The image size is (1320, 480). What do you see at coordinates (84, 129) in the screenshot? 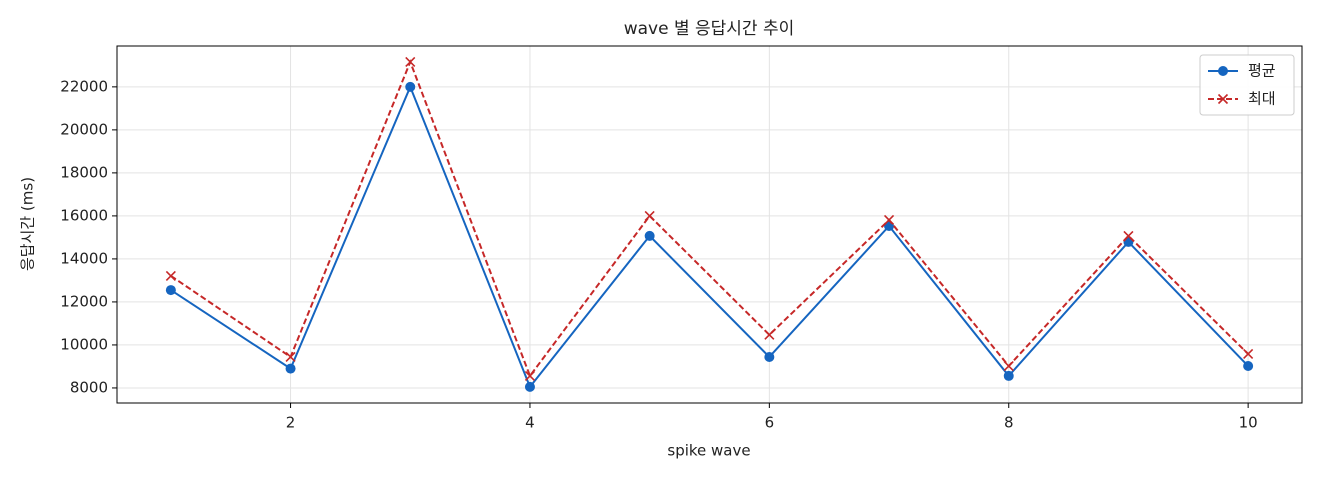
I see `y-tick-label: 20000` at bounding box center [84, 129].